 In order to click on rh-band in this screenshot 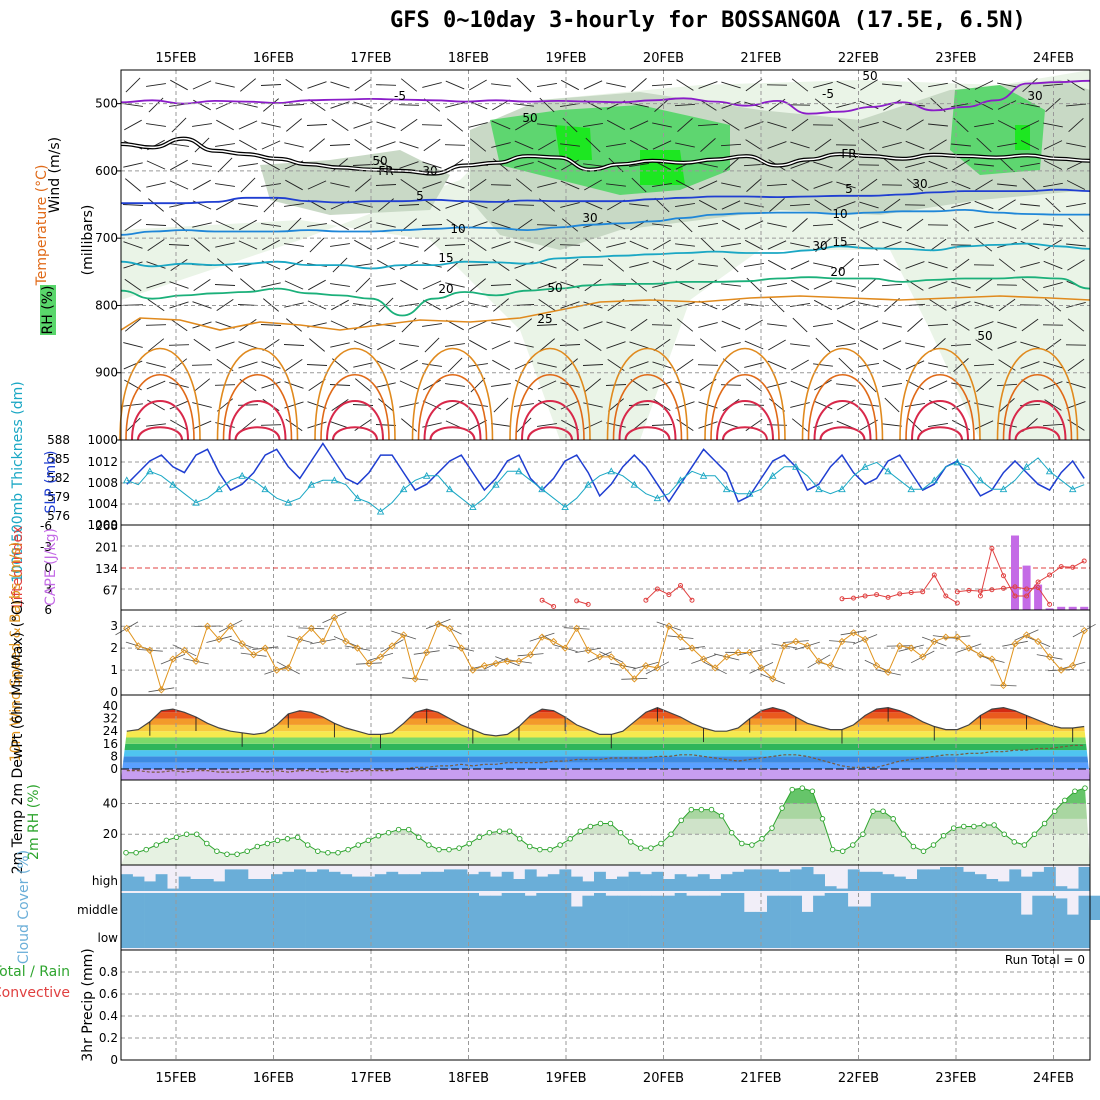, I will do `click(605, 826)`.